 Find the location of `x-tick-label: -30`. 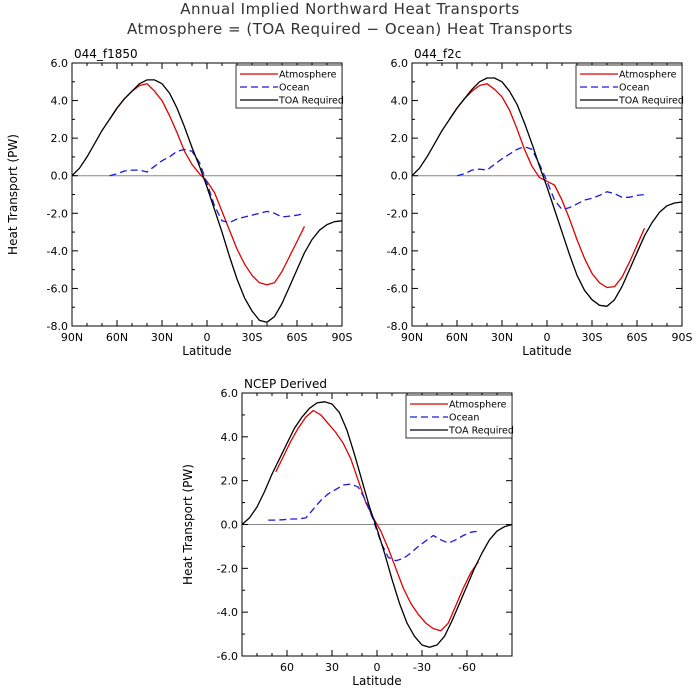

x-tick-label: -30 is located at coordinates (422, 667).